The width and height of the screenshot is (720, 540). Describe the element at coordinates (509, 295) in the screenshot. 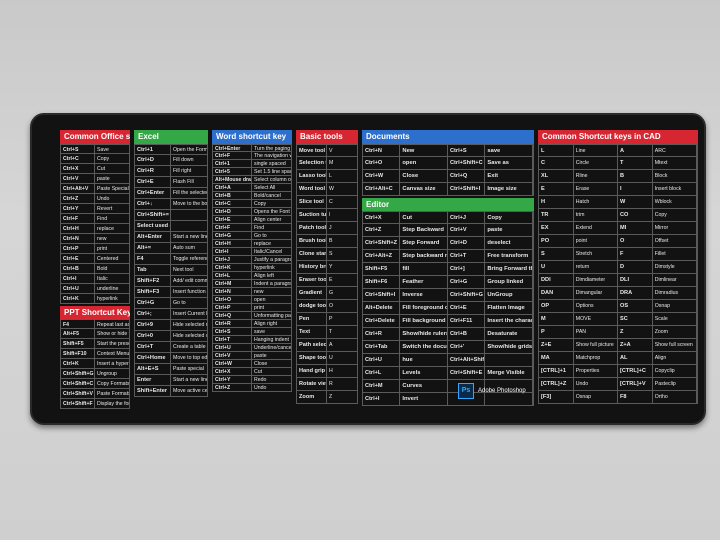

I see `shortcut-action: UnGroup` at that location.